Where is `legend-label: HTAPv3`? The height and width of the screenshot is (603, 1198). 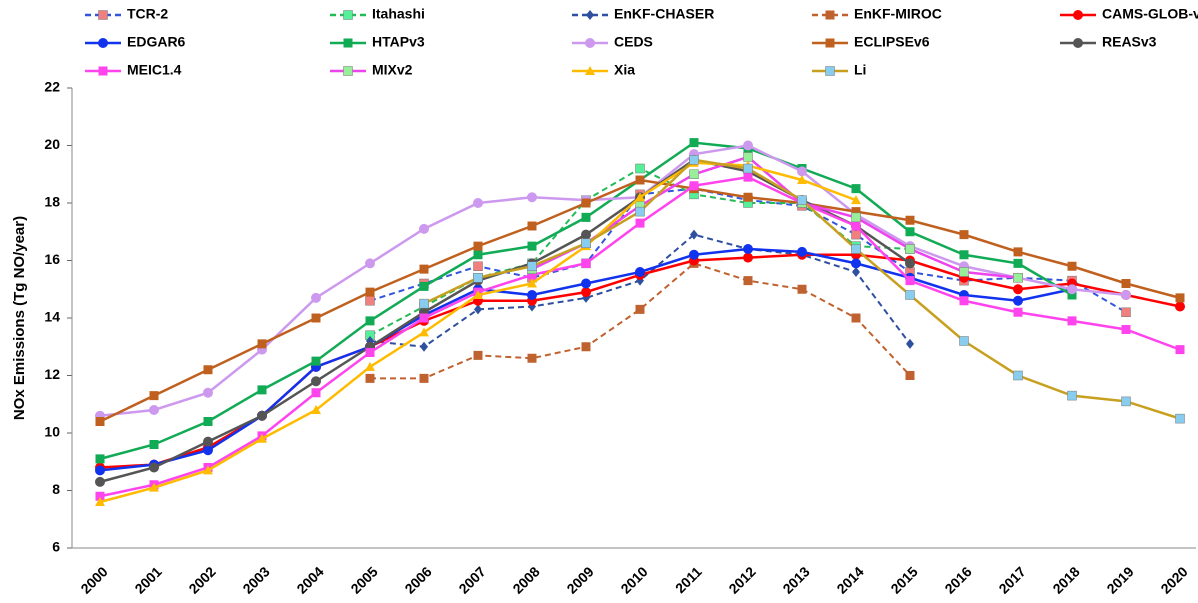 legend-label: HTAPv3 is located at coordinates (398, 42).